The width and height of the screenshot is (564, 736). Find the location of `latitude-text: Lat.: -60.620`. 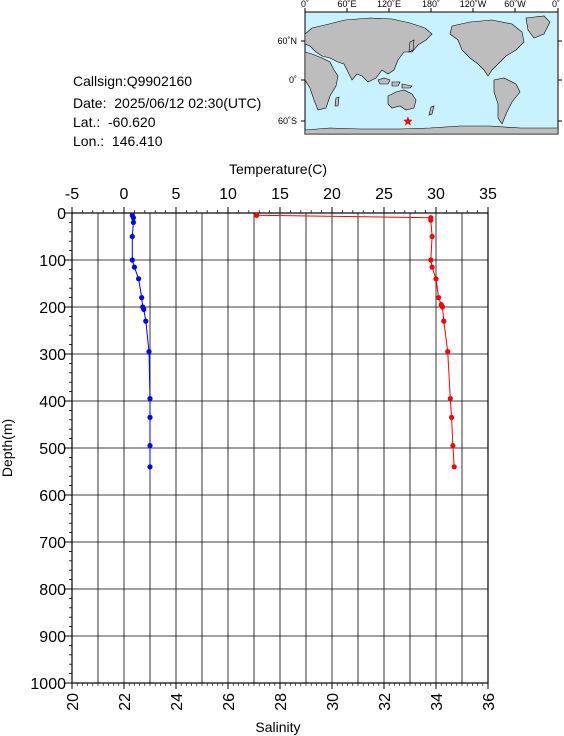

latitude-text: Lat.: -60.620 is located at coordinates (114, 122).